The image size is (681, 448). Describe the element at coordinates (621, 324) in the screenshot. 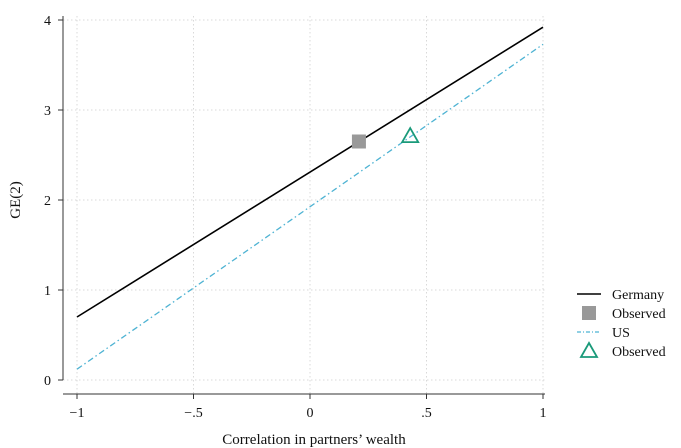

I see `legend: Germany Observed US Observed` at that location.